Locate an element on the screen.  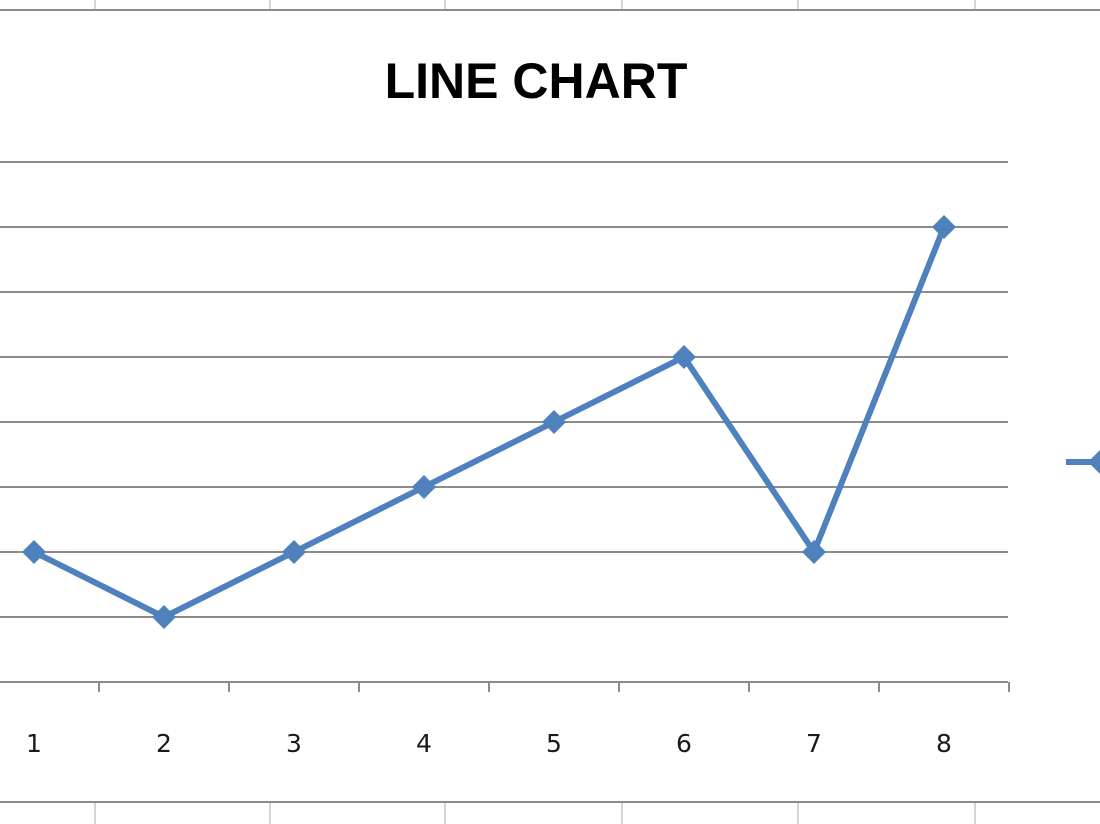
x-tick-label: 3 is located at coordinates (294, 743).